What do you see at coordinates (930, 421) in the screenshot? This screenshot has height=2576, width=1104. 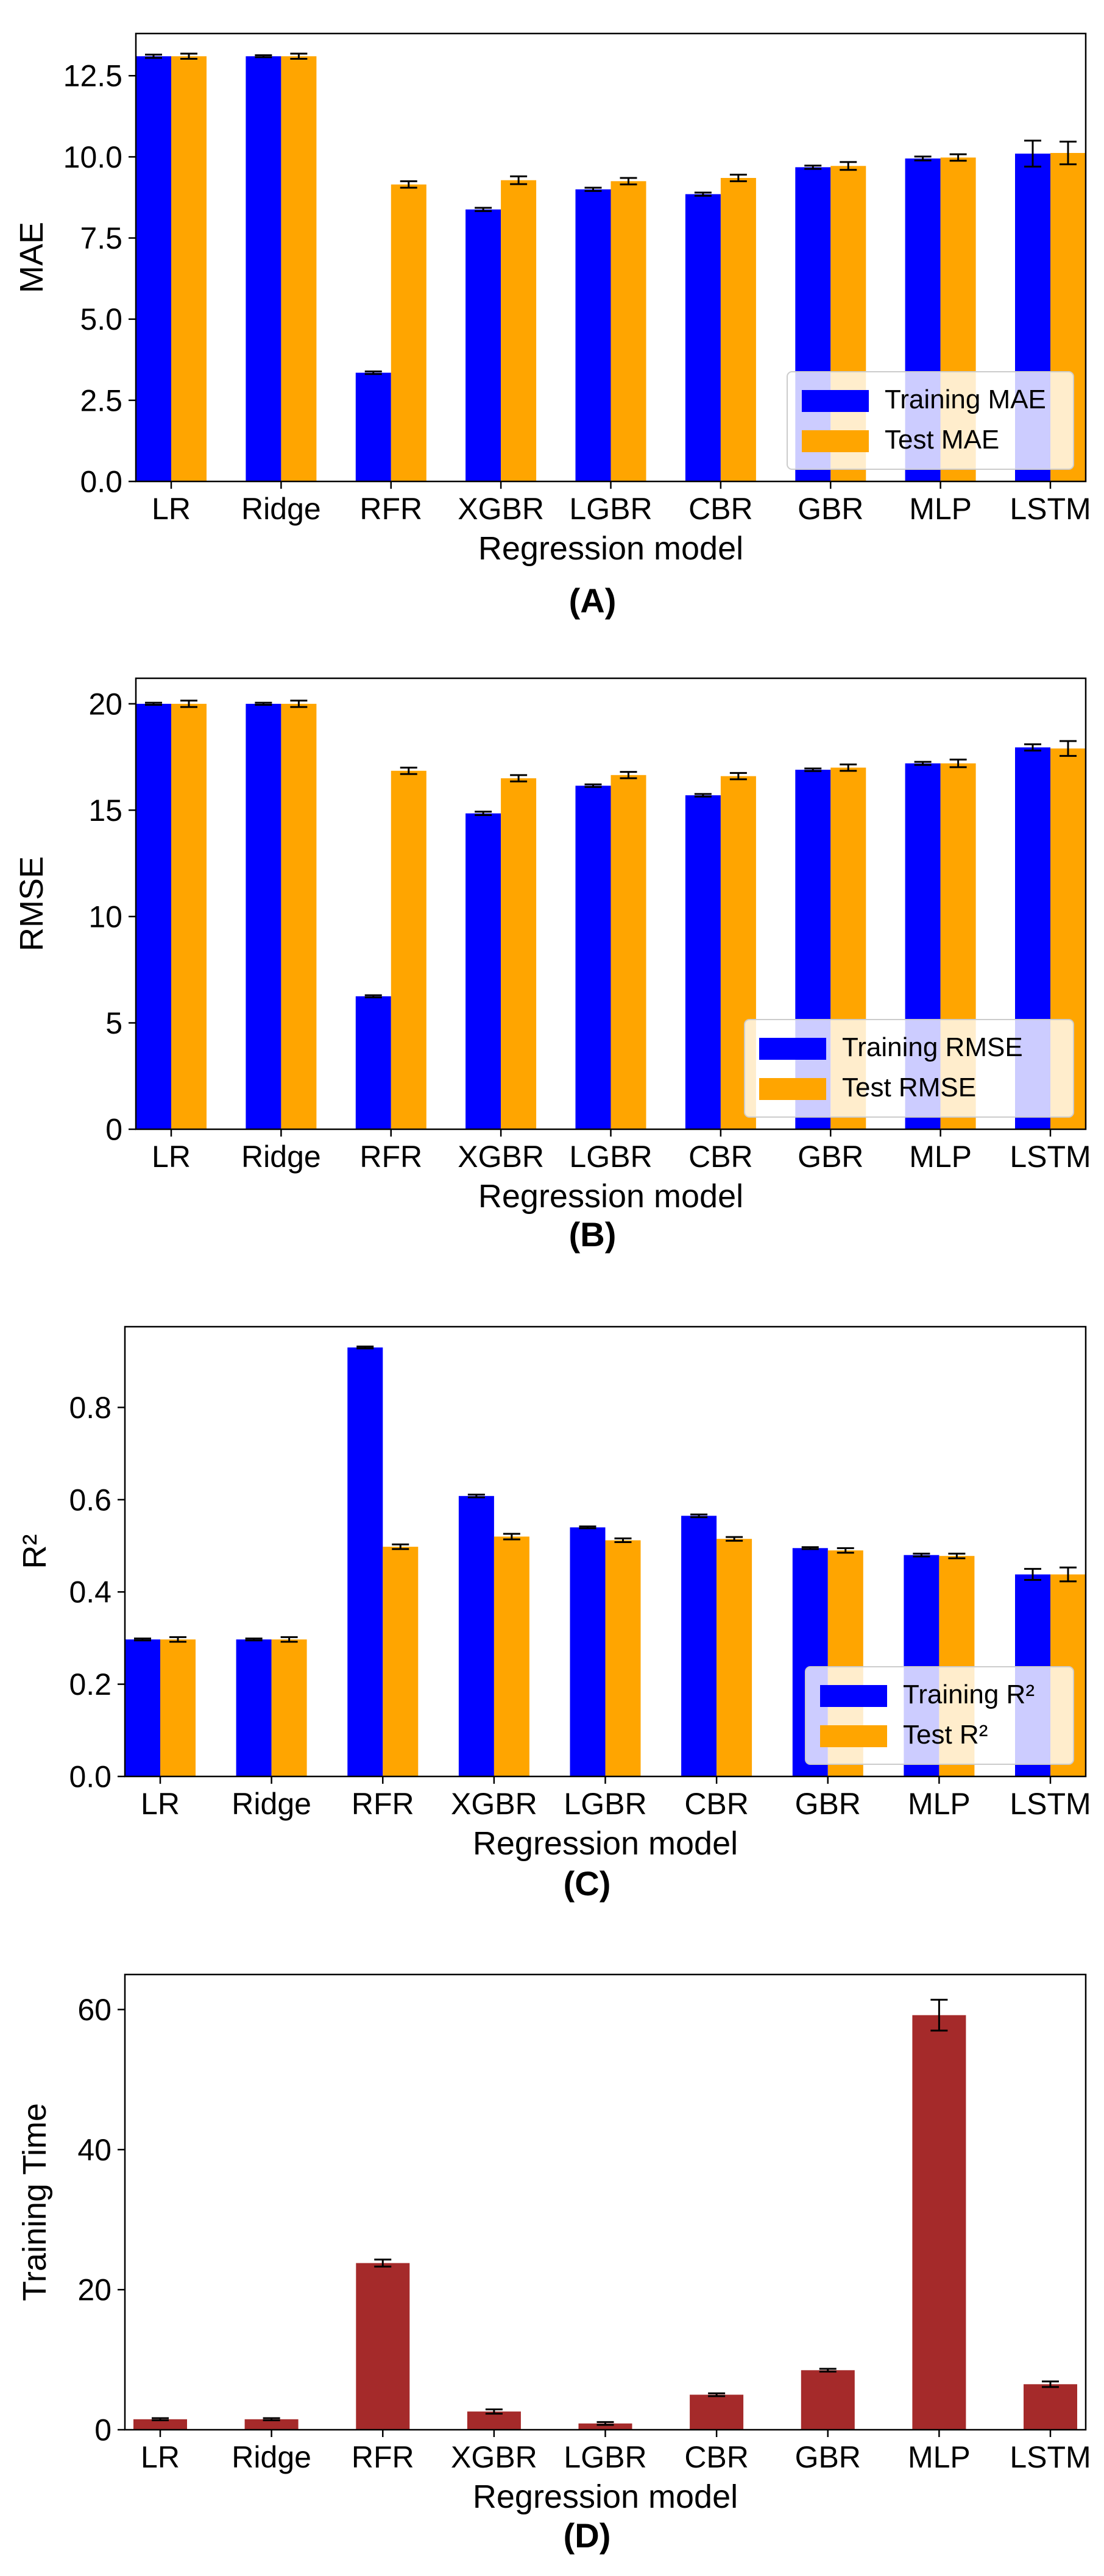 I see `legend: Training MAE Test MAE` at bounding box center [930, 421].